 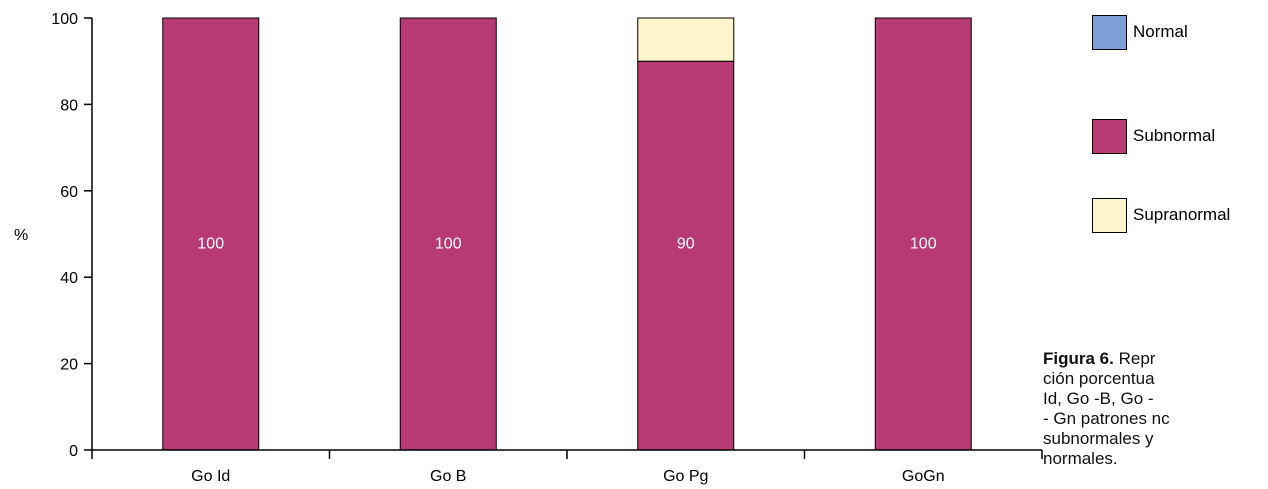 I want to click on legend: Normal Subnormal Supranormal, so click(x=1180, y=130).